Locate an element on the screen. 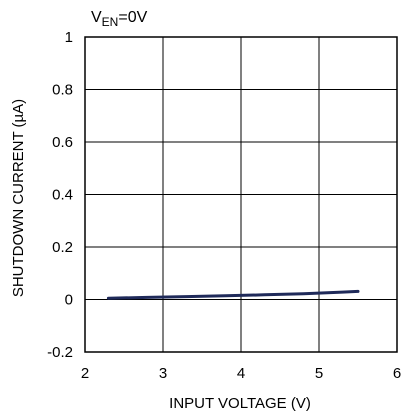 This screenshot has width=401, height=416. x-tick-label: 5 is located at coordinates (319, 373).